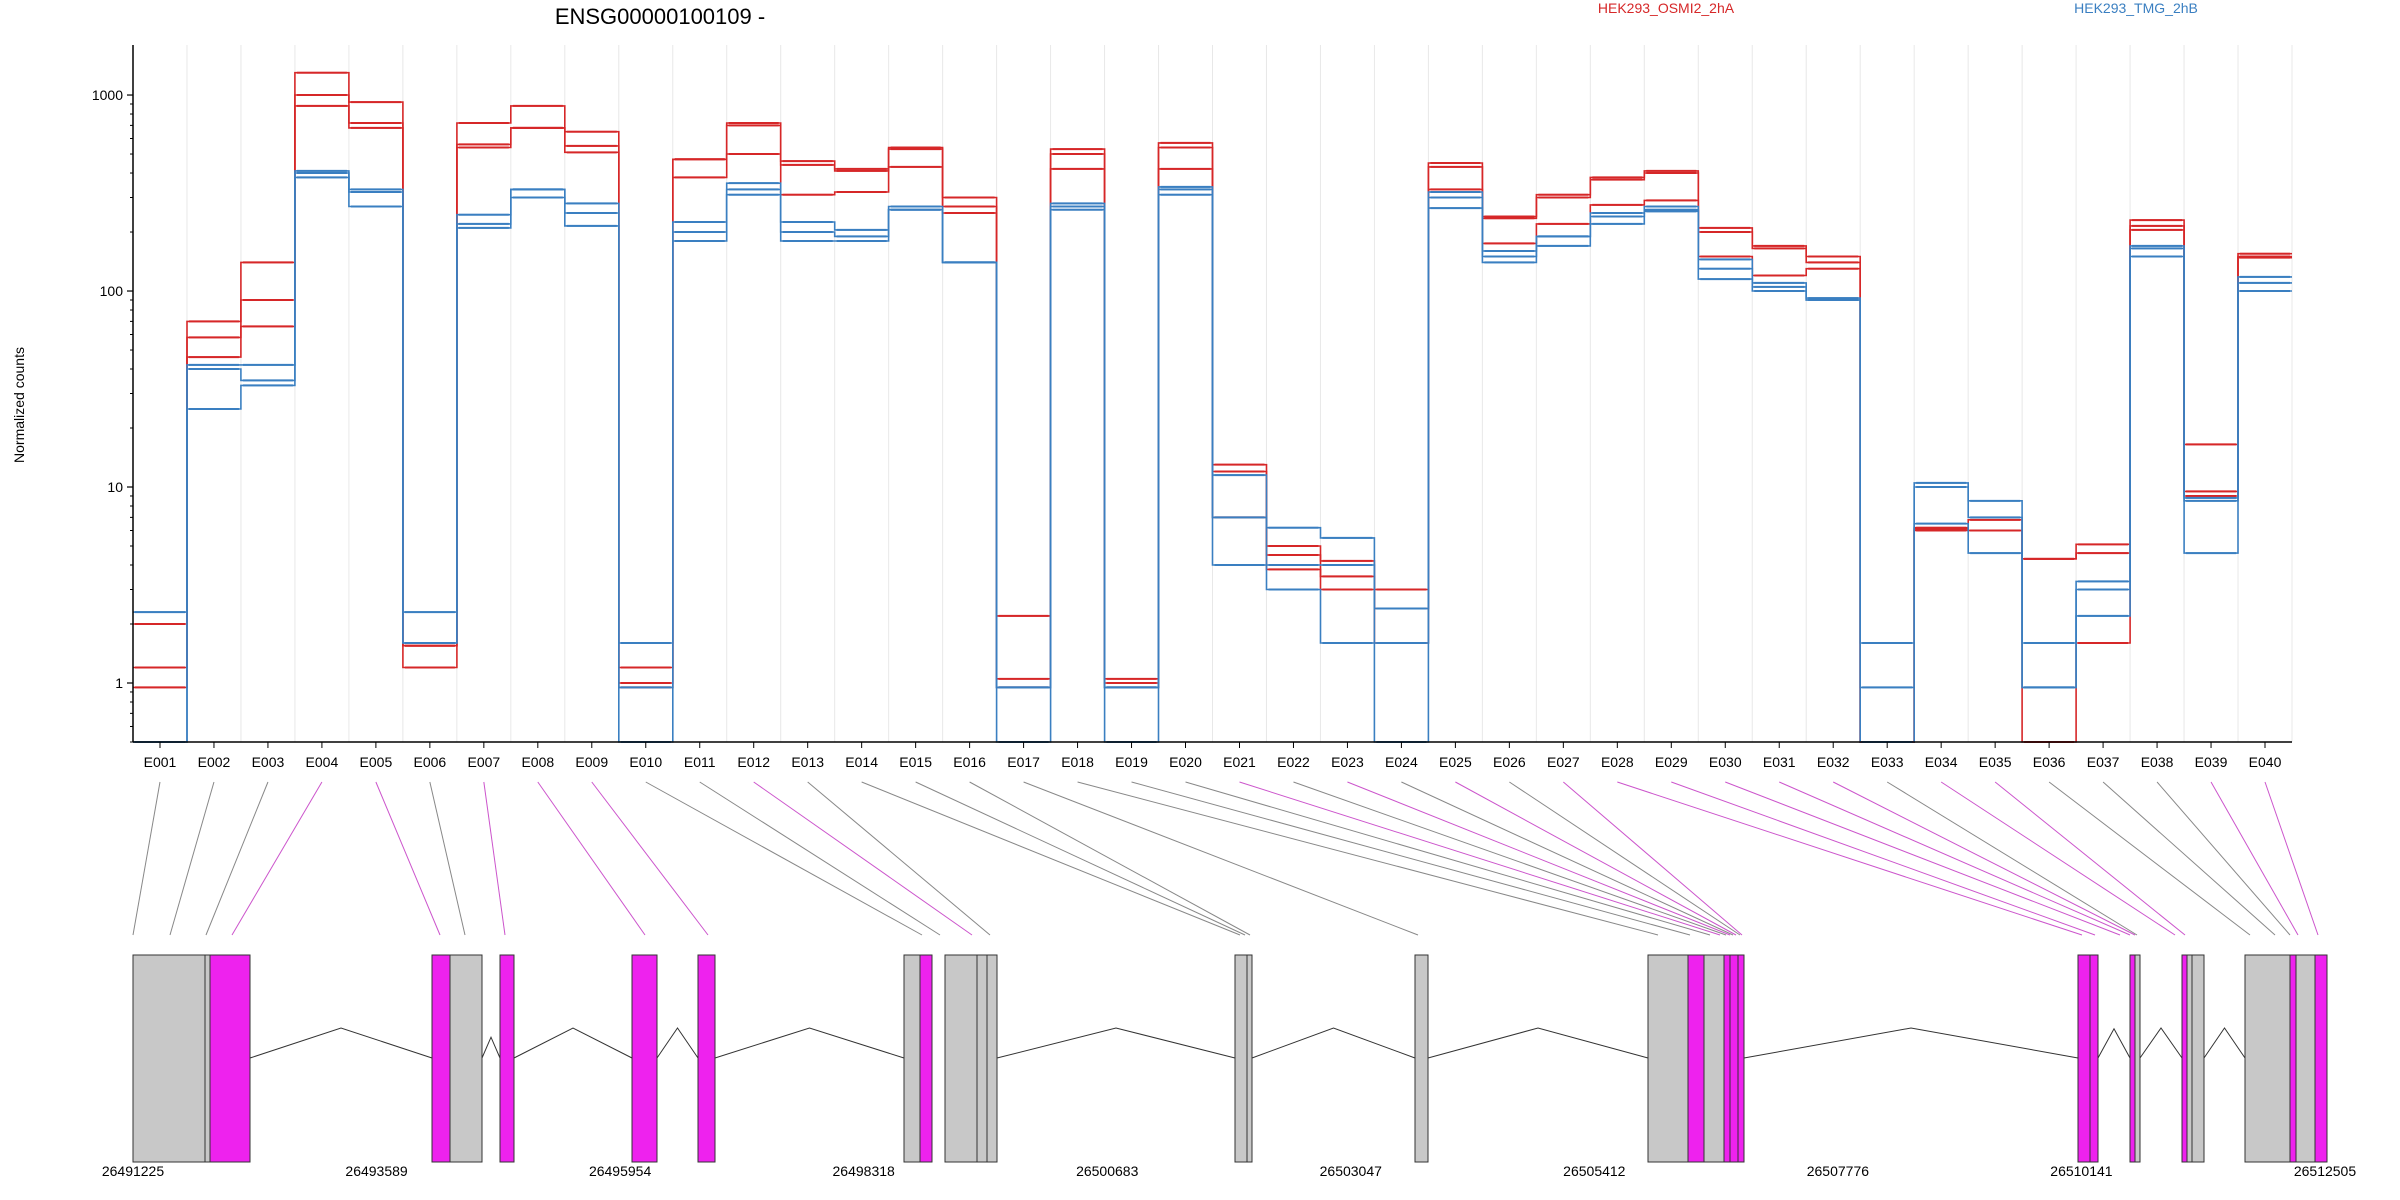 The height and width of the screenshot is (1200, 2400). Describe the element at coordinates (1401, 762) in the screenshot. I see `x-tick-label: E024` at that location.